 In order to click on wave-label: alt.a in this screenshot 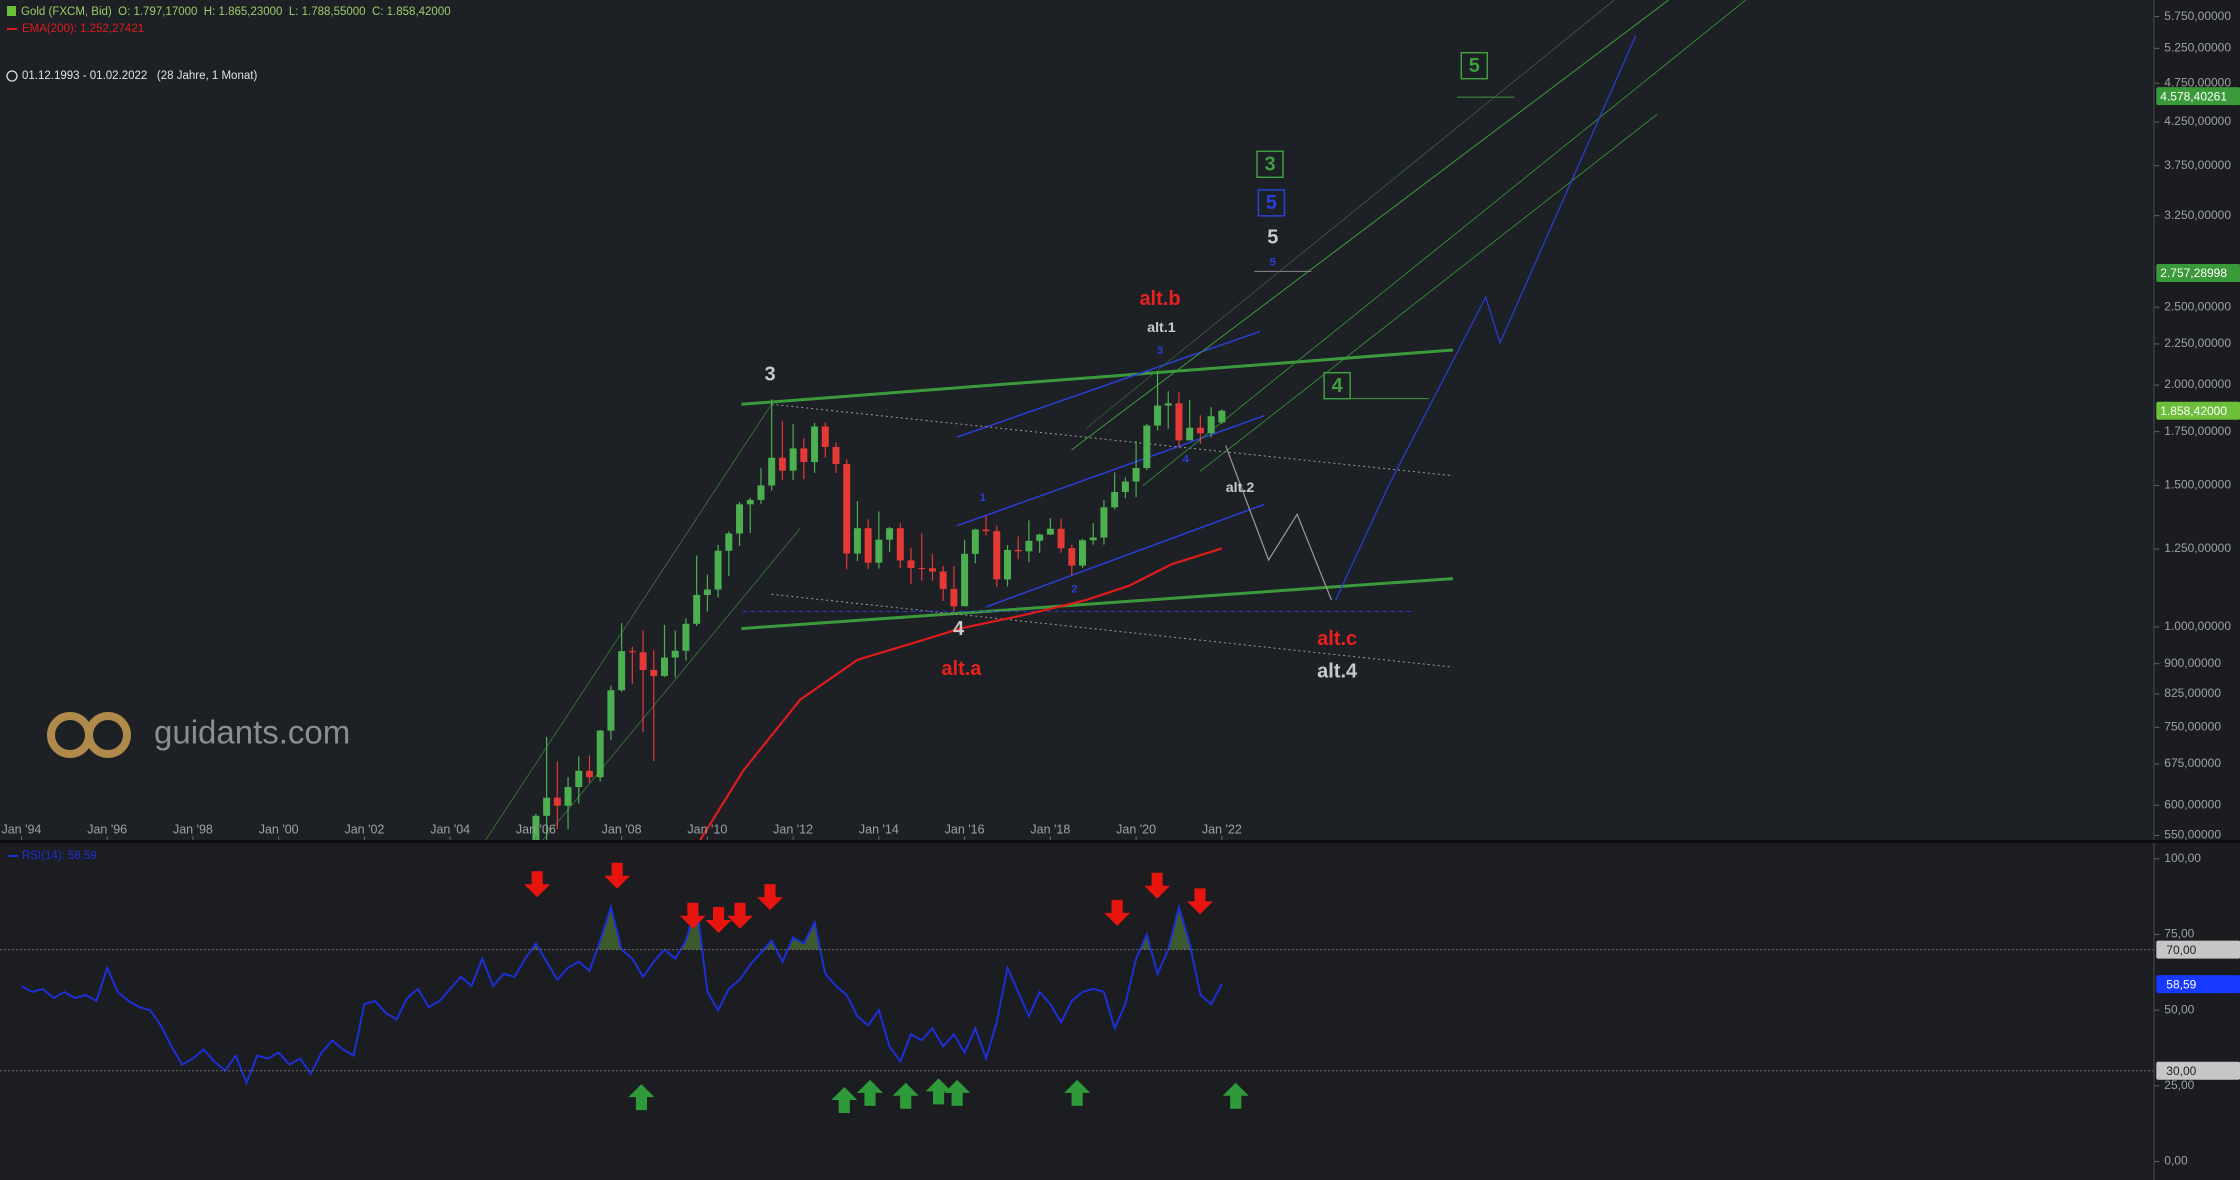, I will do `click(961, 669)`.